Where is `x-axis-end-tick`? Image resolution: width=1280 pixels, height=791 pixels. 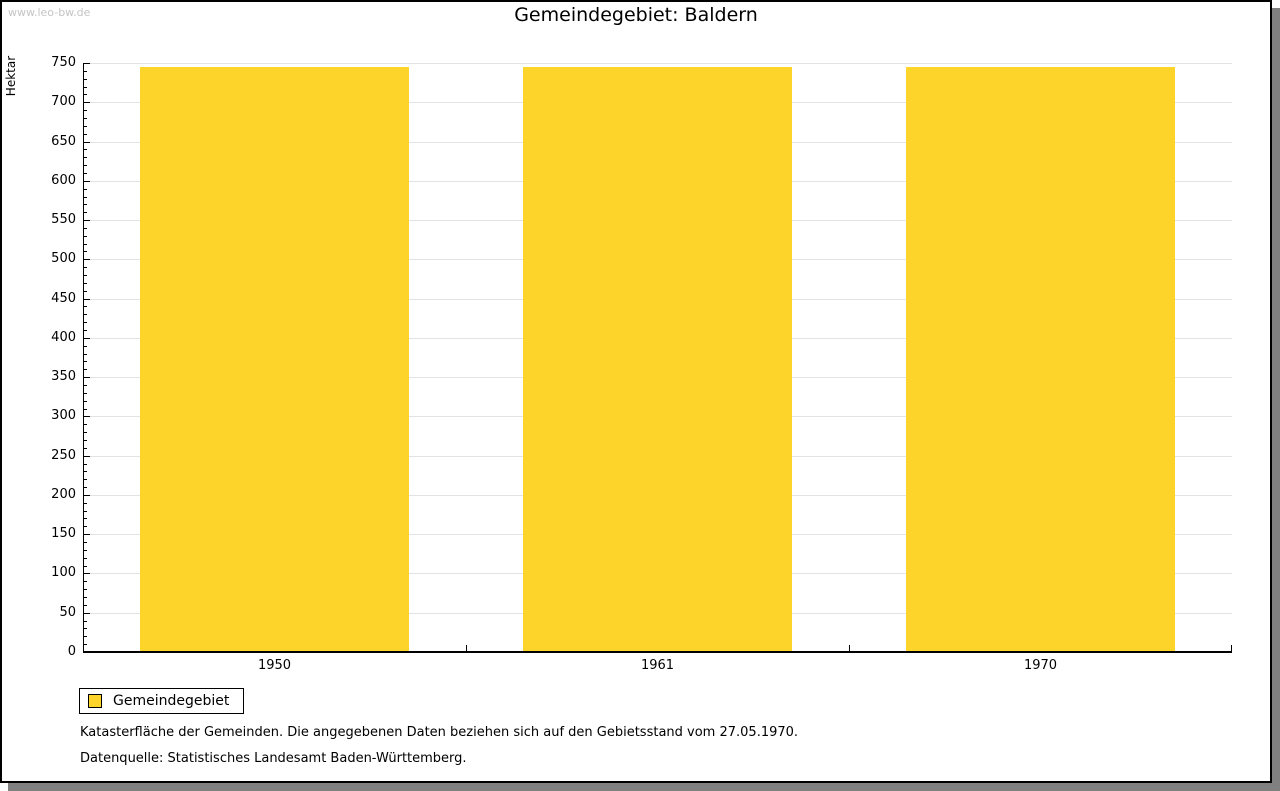
x-axis-end-tick is located at coordinates (1231, 648).